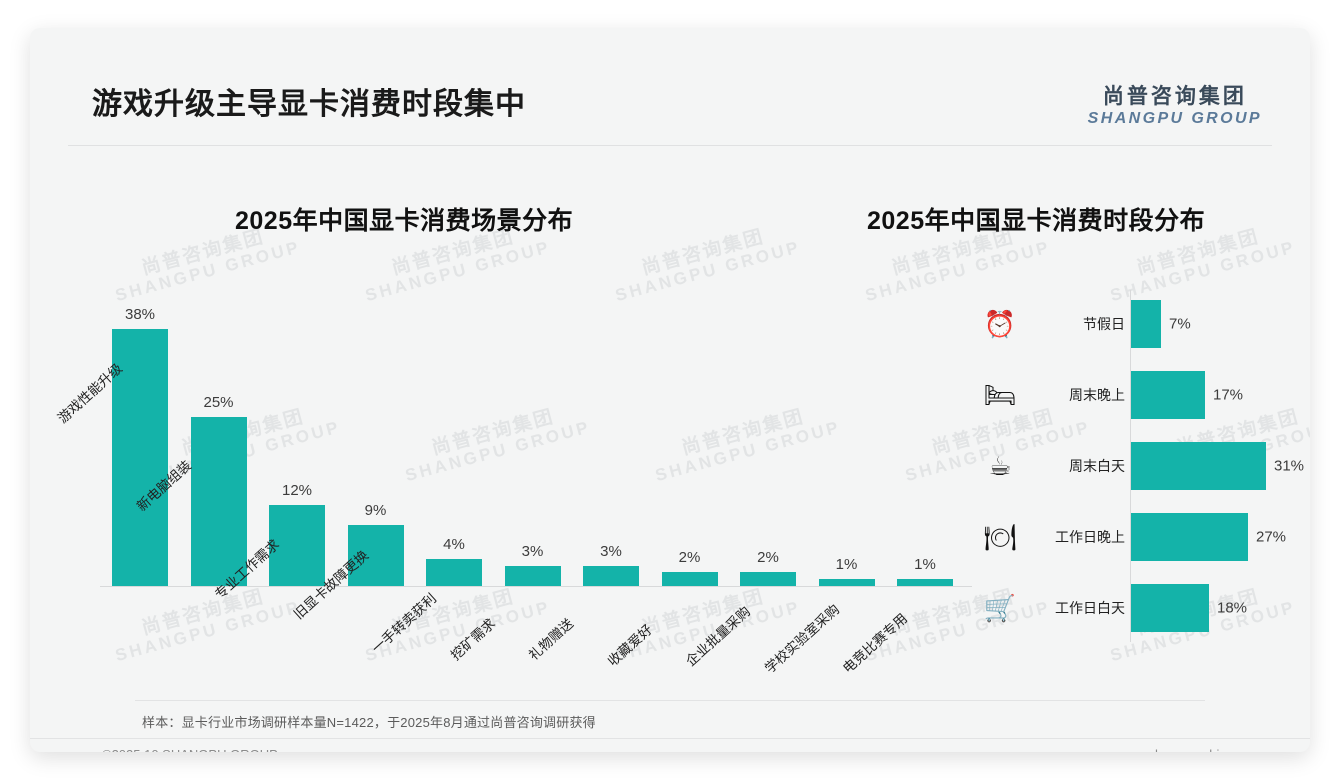 This screenshot has height=780, width=1340. What do you see at coordinates (670, 700) in the screenshot?
I see `sample-divider` at bounding box center [670, 700].